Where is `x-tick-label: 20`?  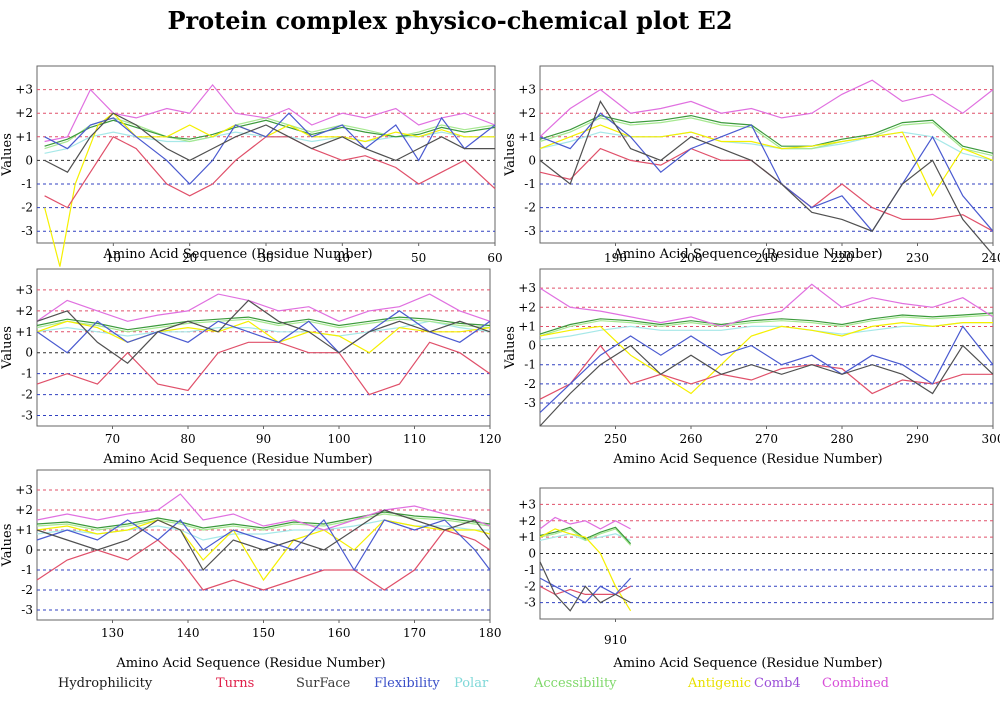 x-tick-label: 20 is located at coordinates (189, 258).